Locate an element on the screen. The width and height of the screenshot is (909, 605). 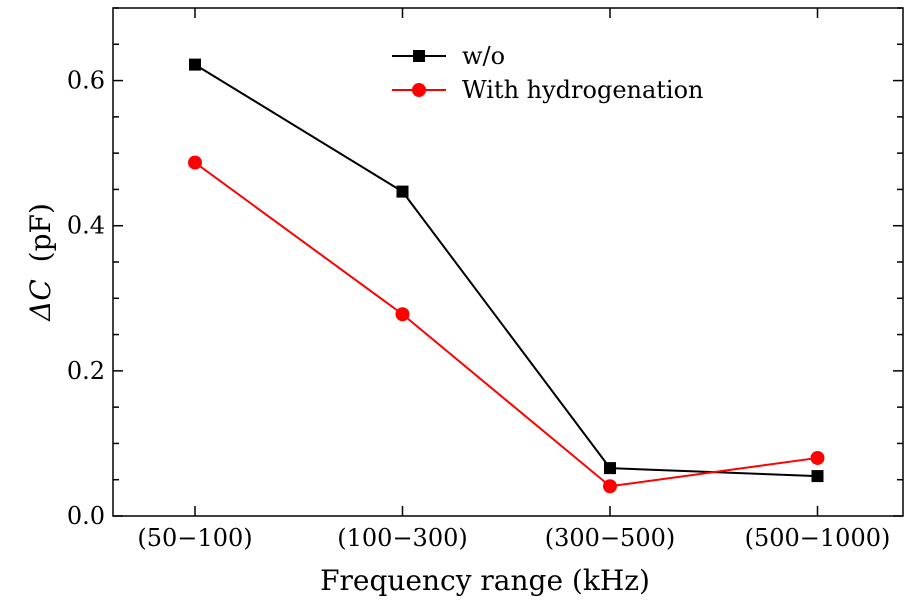
y-axis-title: ΔC (pF) is located at coordinates (40, 262).